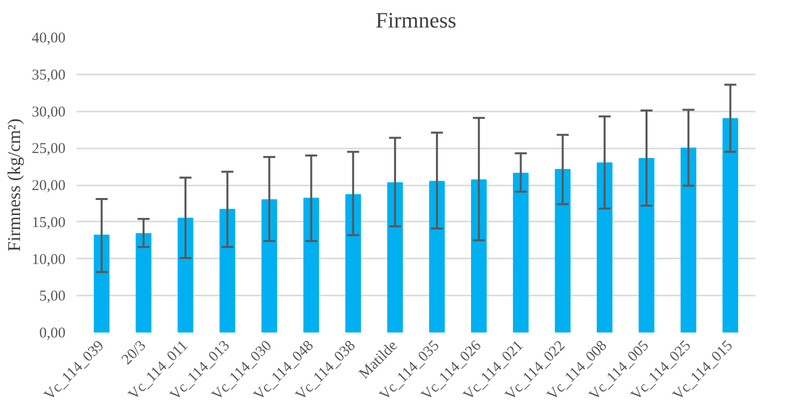  What do you see at coordinates (49, 260) in the screenshot?
I see `y-tick-label: 10,00` at bounding box center [49, 260].